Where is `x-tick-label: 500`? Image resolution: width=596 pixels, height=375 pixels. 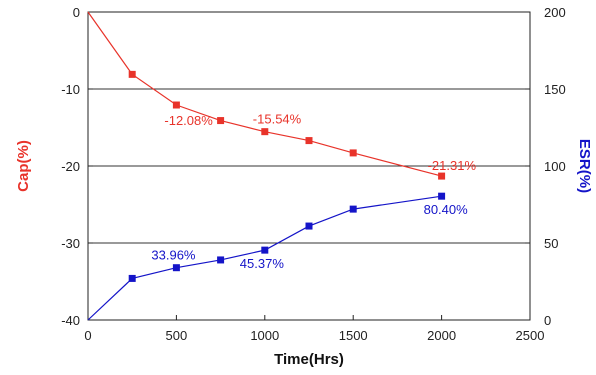
x-tick-label: 500 is located at coordinates (177, 335).